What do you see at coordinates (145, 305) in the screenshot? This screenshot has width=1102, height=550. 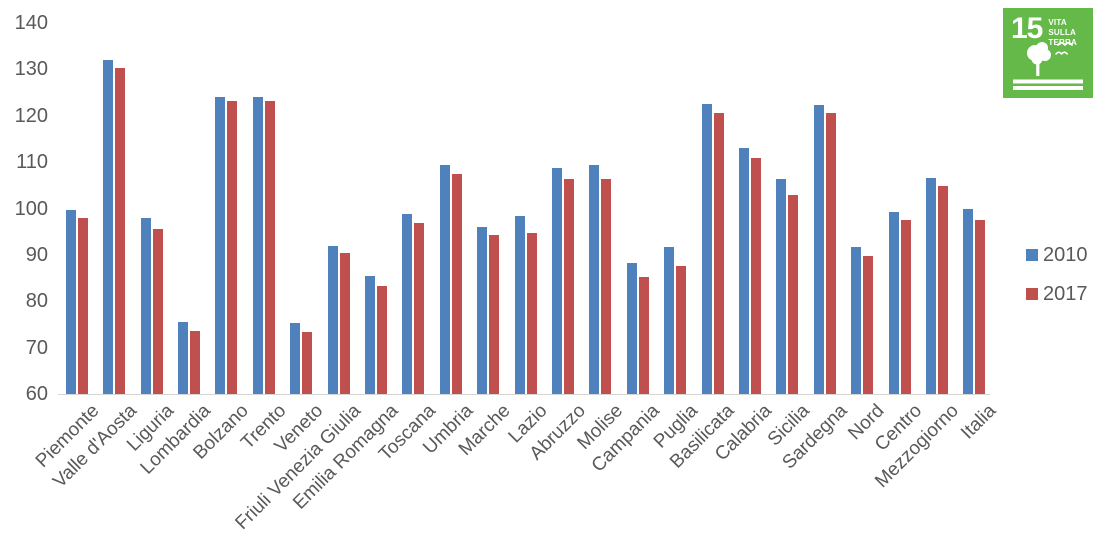 I see `bar-2010-liguria` at bounding box center [145, 305].